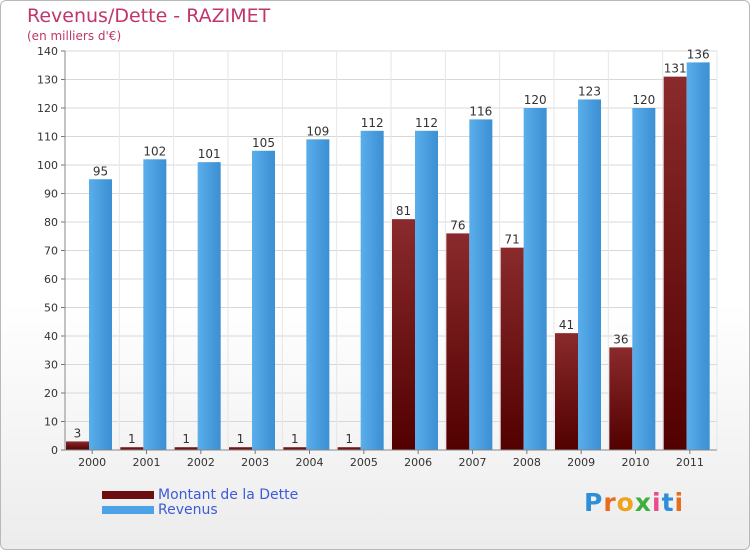  What do you see at coordinates (201, 462) in the screenshot?
I see `x-tick-label: 2002` at bounding box center [201, 462].